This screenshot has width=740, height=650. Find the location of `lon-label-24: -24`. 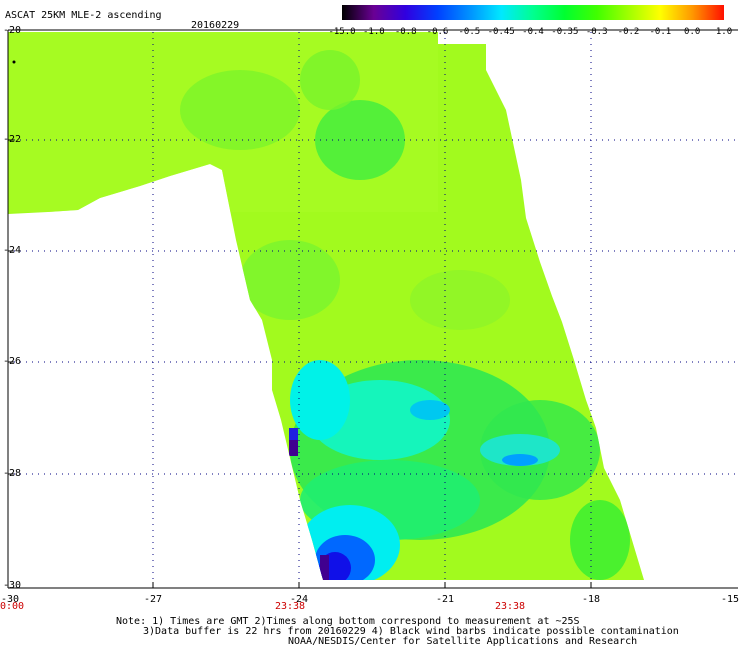

lon-label-24: -24 is located at coordinates (299, 599).